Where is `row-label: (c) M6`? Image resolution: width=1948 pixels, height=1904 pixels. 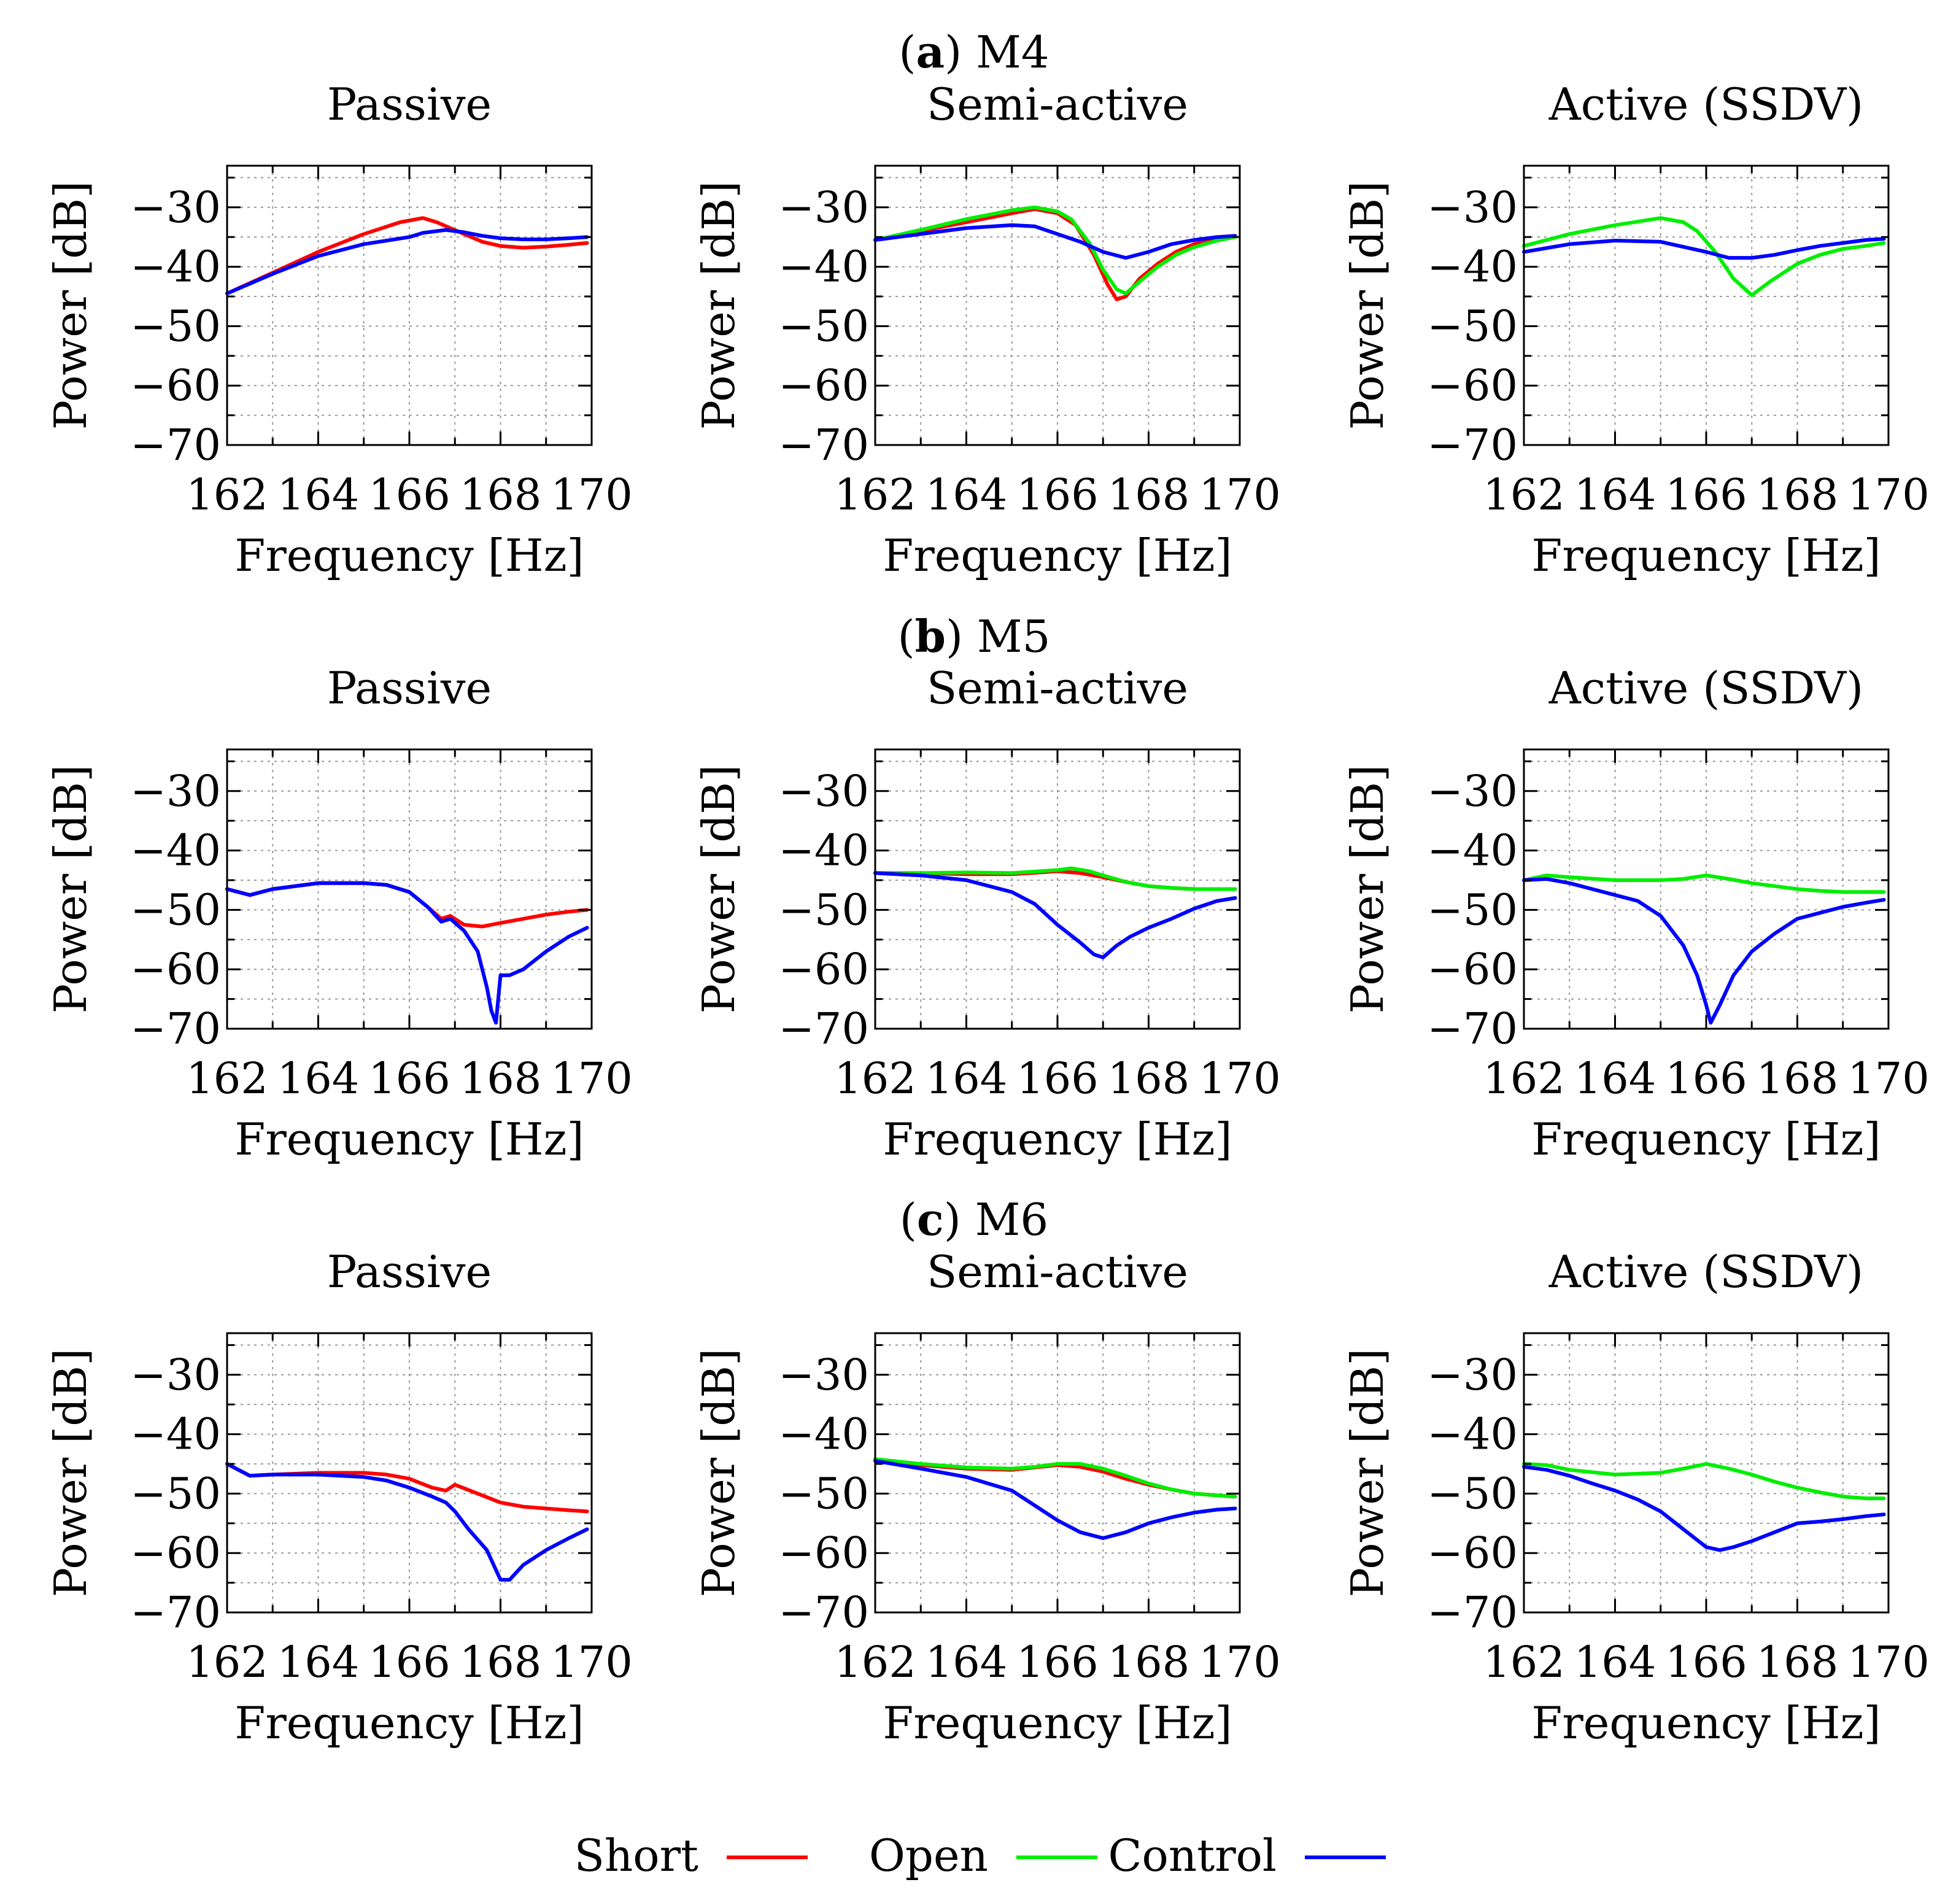
row-label: (c) M6 is located at coordinates (974, 1219).